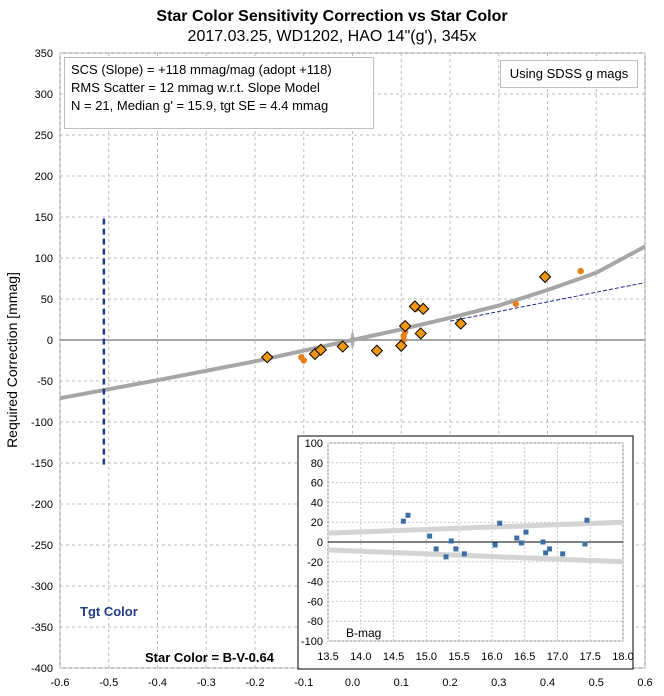  I want to click on y-tick-label: 150, so click(44, 218).